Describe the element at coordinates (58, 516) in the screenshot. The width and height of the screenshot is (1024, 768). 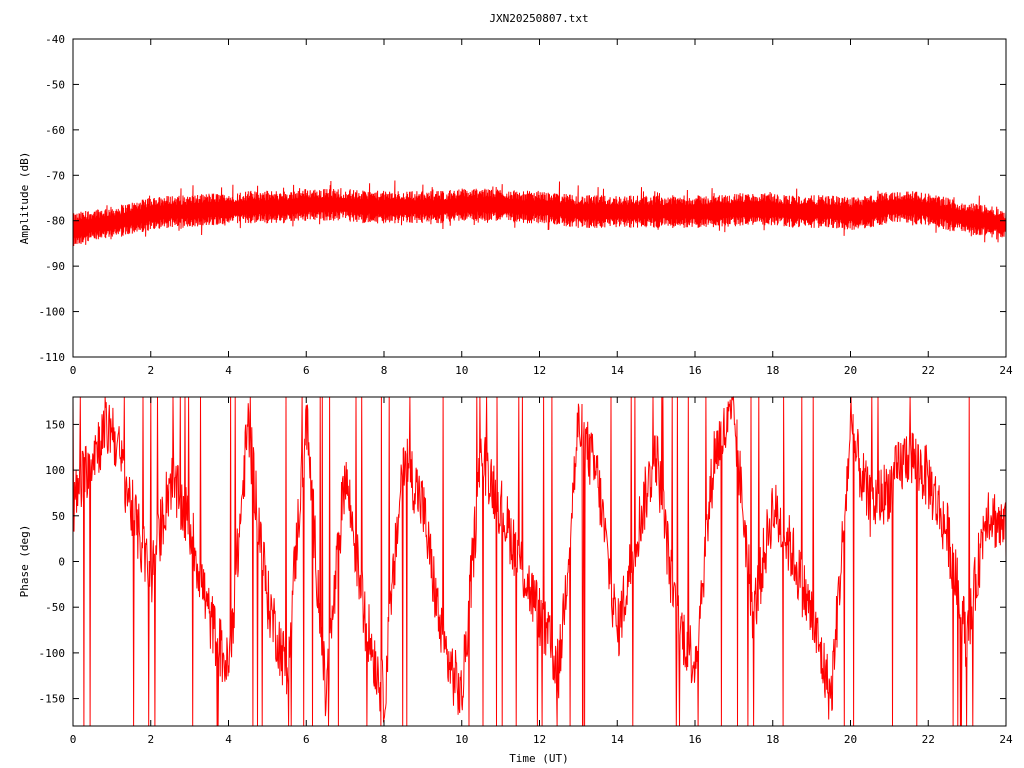
I see `phase-y-tick-label: 50` at that location.